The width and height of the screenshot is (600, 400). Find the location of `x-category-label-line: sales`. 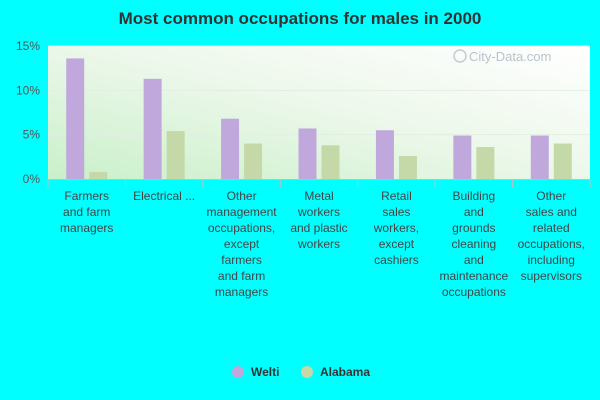

x-category-label-line: sales is located at coordinates (396, 212).